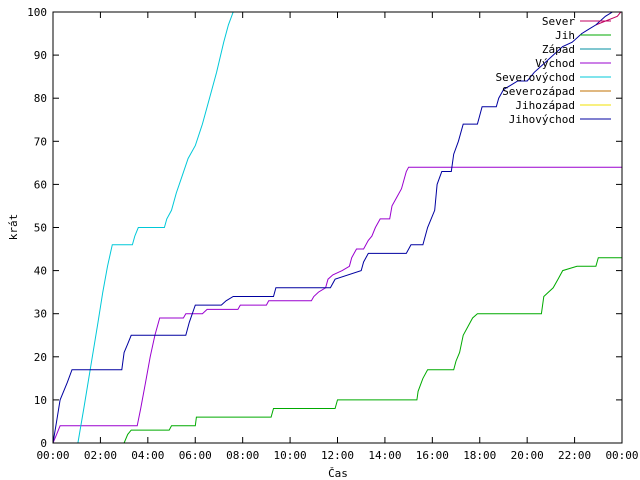 This screenshot has height=480, width=640. I want to click on legend-label-7: Jihozápad, so click(545, 105).